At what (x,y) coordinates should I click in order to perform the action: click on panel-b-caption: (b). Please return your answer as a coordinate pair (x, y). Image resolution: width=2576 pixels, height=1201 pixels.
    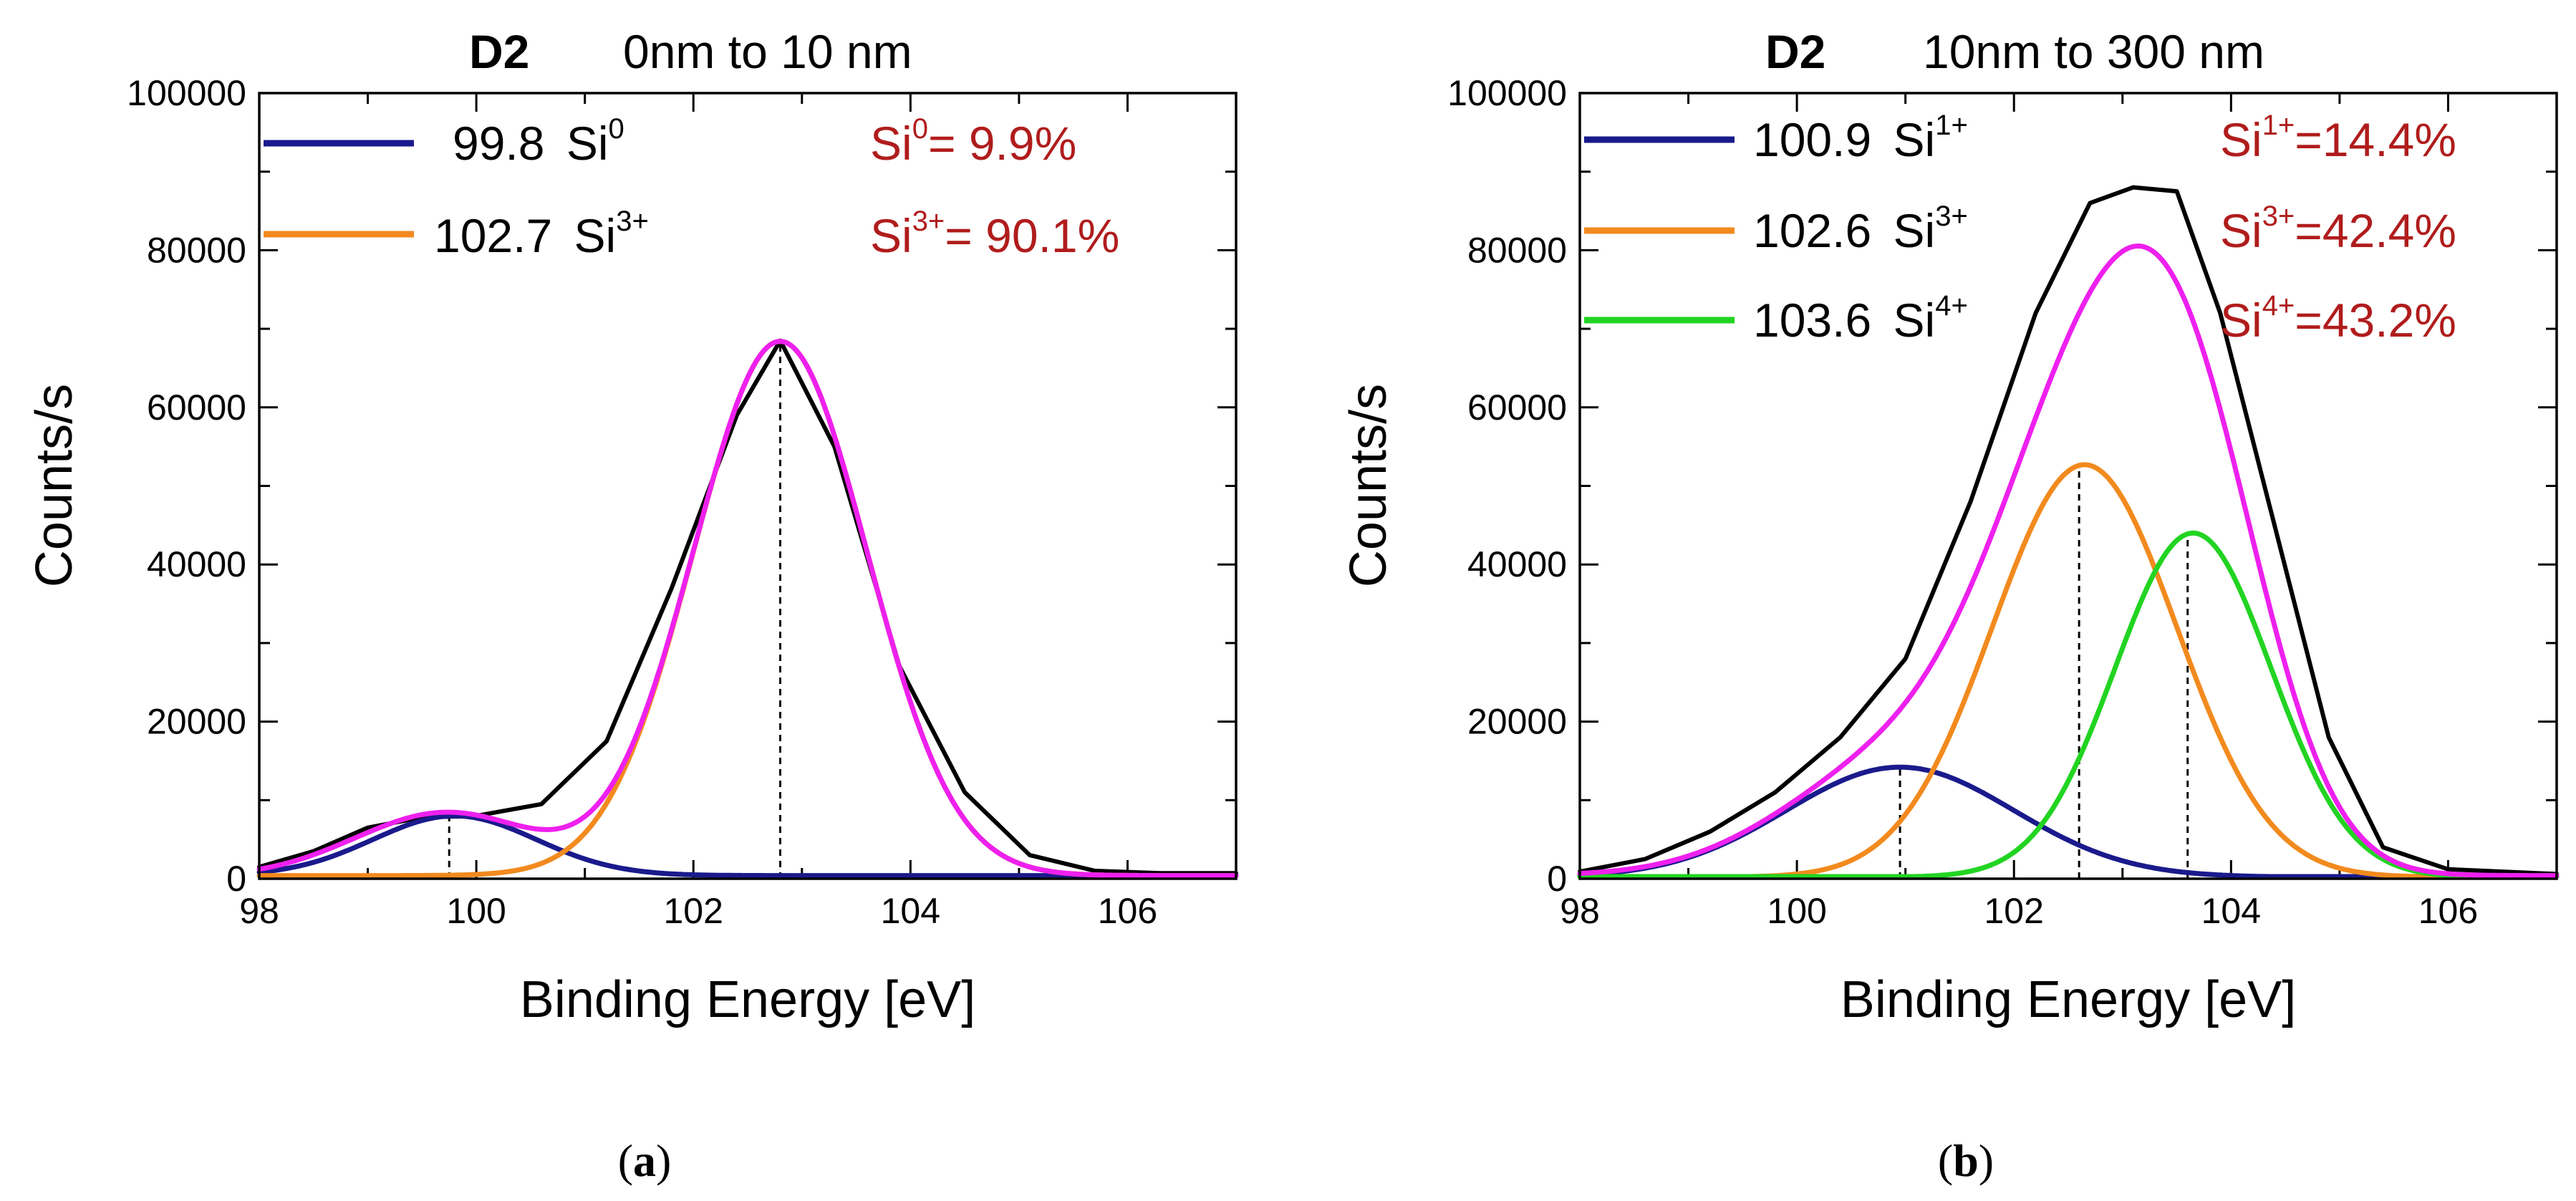
    Looking at the image, I should click on (1966, 1160).